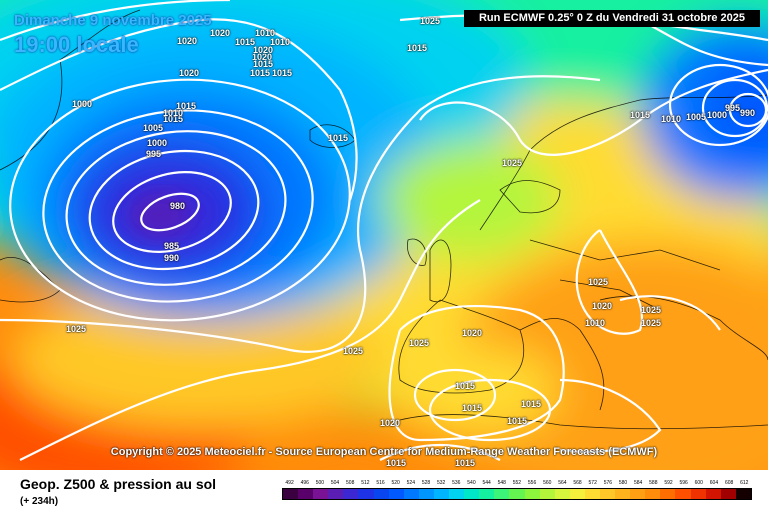  What do you see at coordinates (577, 483) in the screenshot?
I see `color-scale-label: 568` at bounding box center [577, 483].